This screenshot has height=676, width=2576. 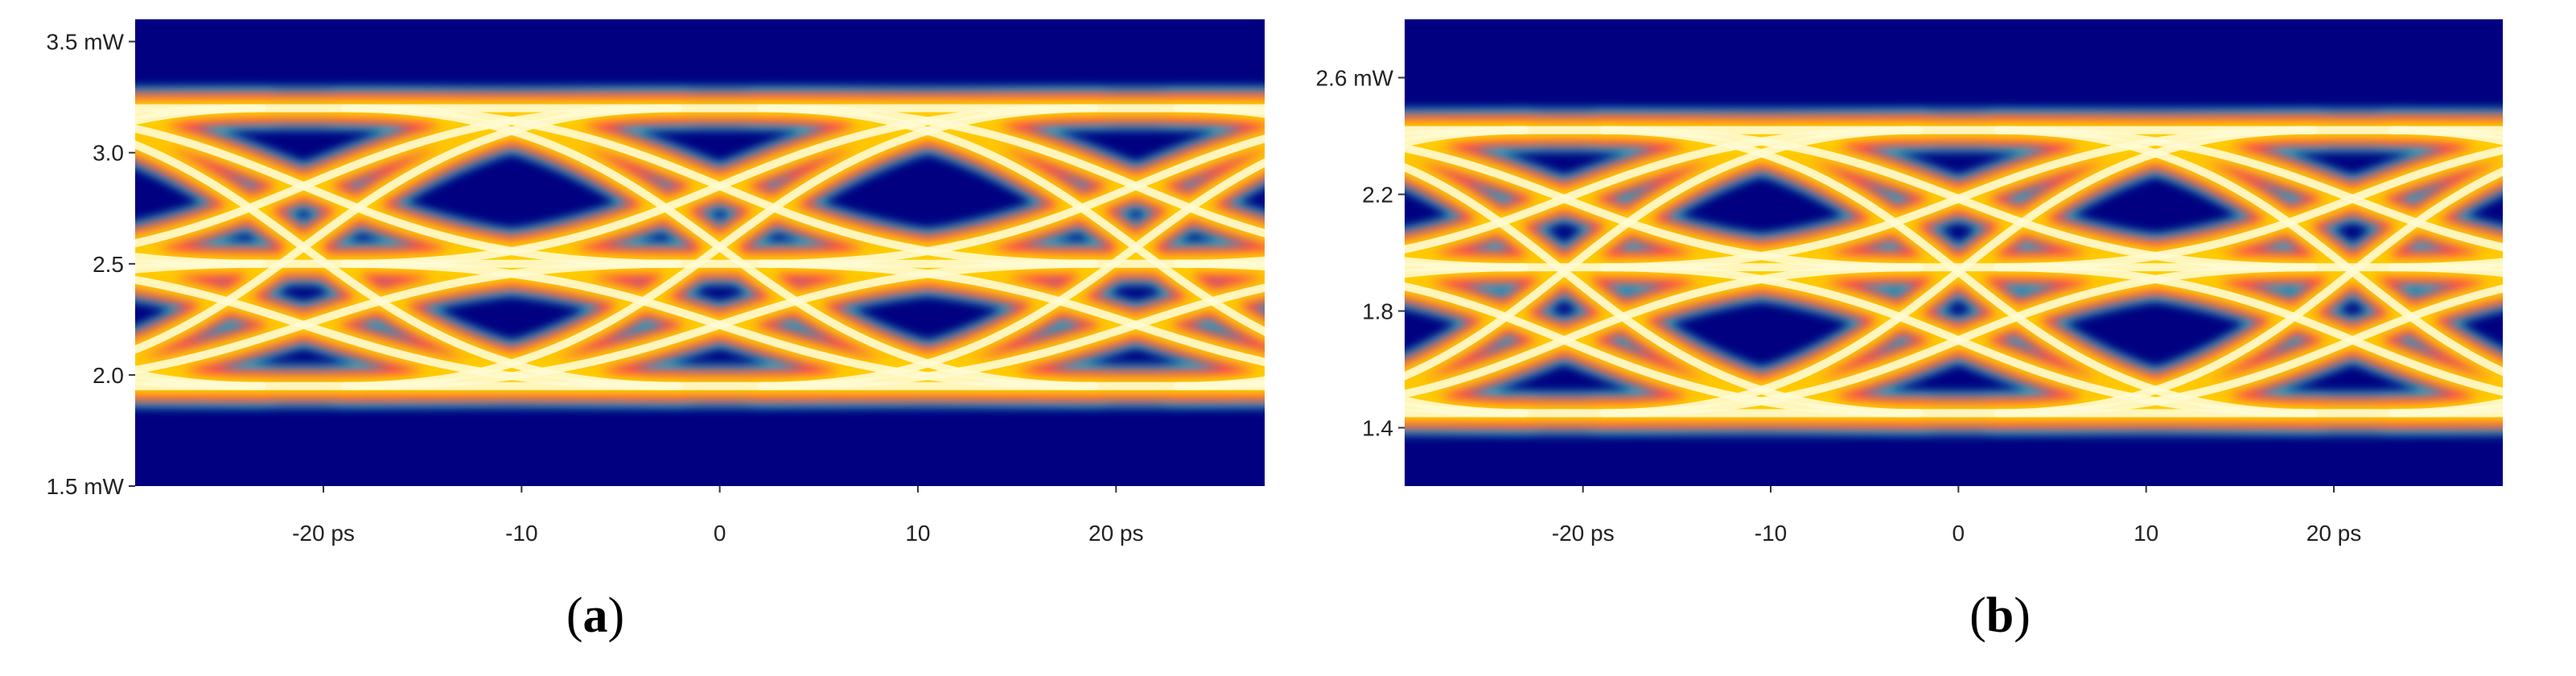 What do you see at coordinates (108, 153) in the screenshot?
I see `y-tick-label: 3.0` at bounding box center [108, 153].